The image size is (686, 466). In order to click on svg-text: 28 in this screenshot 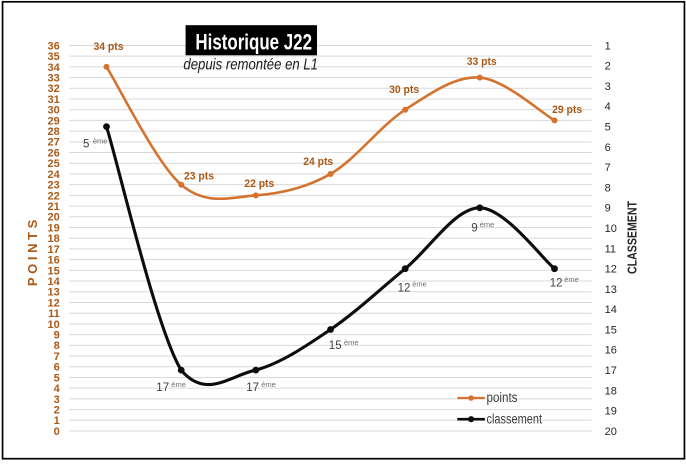, I will do `click(54, 132)`.